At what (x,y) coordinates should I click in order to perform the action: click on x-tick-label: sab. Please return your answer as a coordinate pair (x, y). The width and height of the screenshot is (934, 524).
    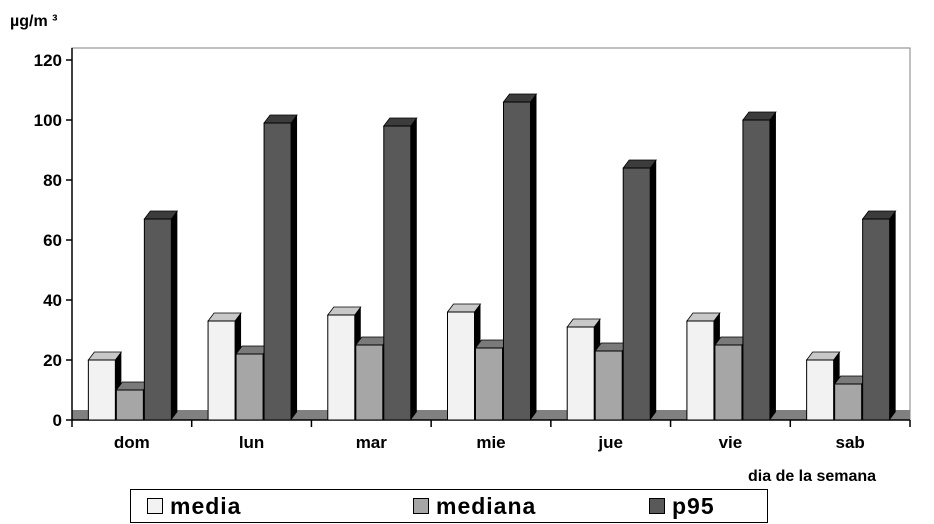
    Looking at the image, I should click on (849, 442).